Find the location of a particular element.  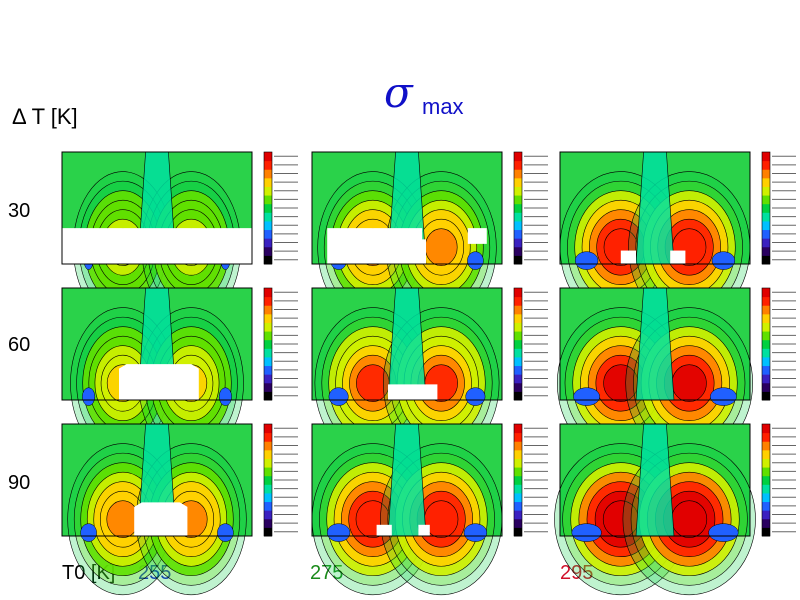

col-label-255: 255 is located at coordinates (155, 573).